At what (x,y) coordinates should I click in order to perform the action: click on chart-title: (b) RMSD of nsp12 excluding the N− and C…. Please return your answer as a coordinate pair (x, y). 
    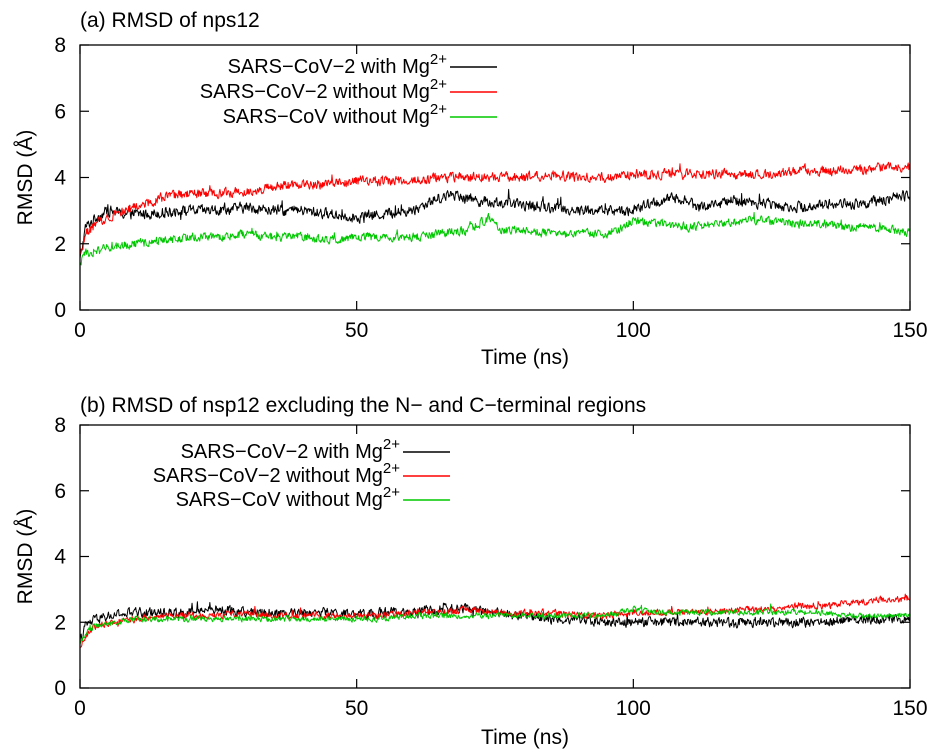
    Looking at the image, I should click on (363, 405).